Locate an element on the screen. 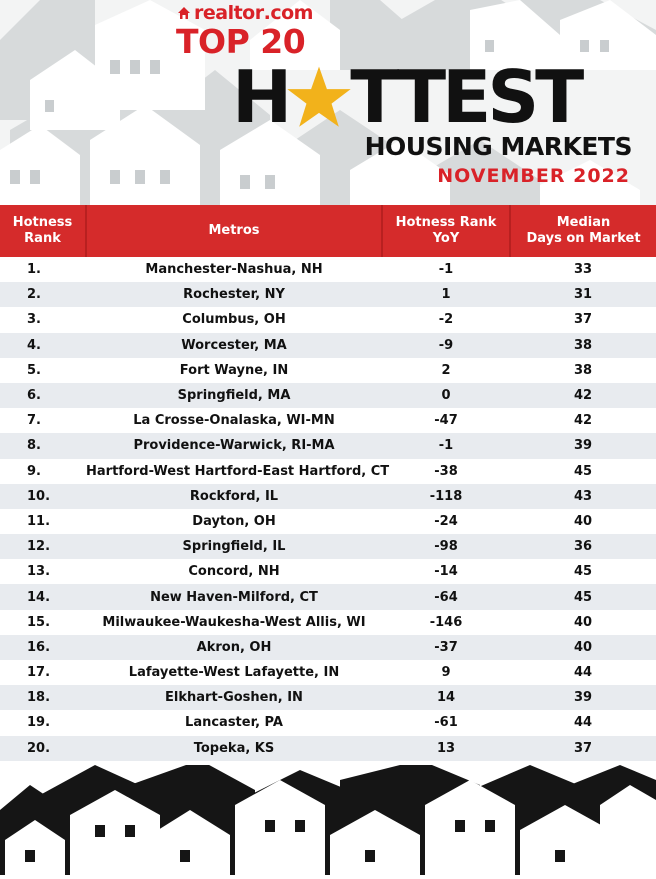 This screenshot has height=879, width=656. metro-cell: Rochester, NY is located at coordinates (234, 295).